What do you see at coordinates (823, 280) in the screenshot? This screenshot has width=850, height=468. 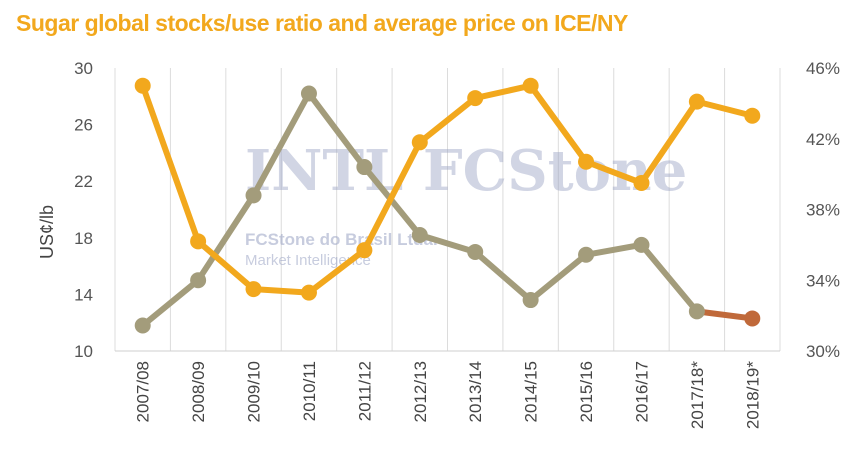 I see `y2-tick-label: 34%` at bounding box center [823, 280].